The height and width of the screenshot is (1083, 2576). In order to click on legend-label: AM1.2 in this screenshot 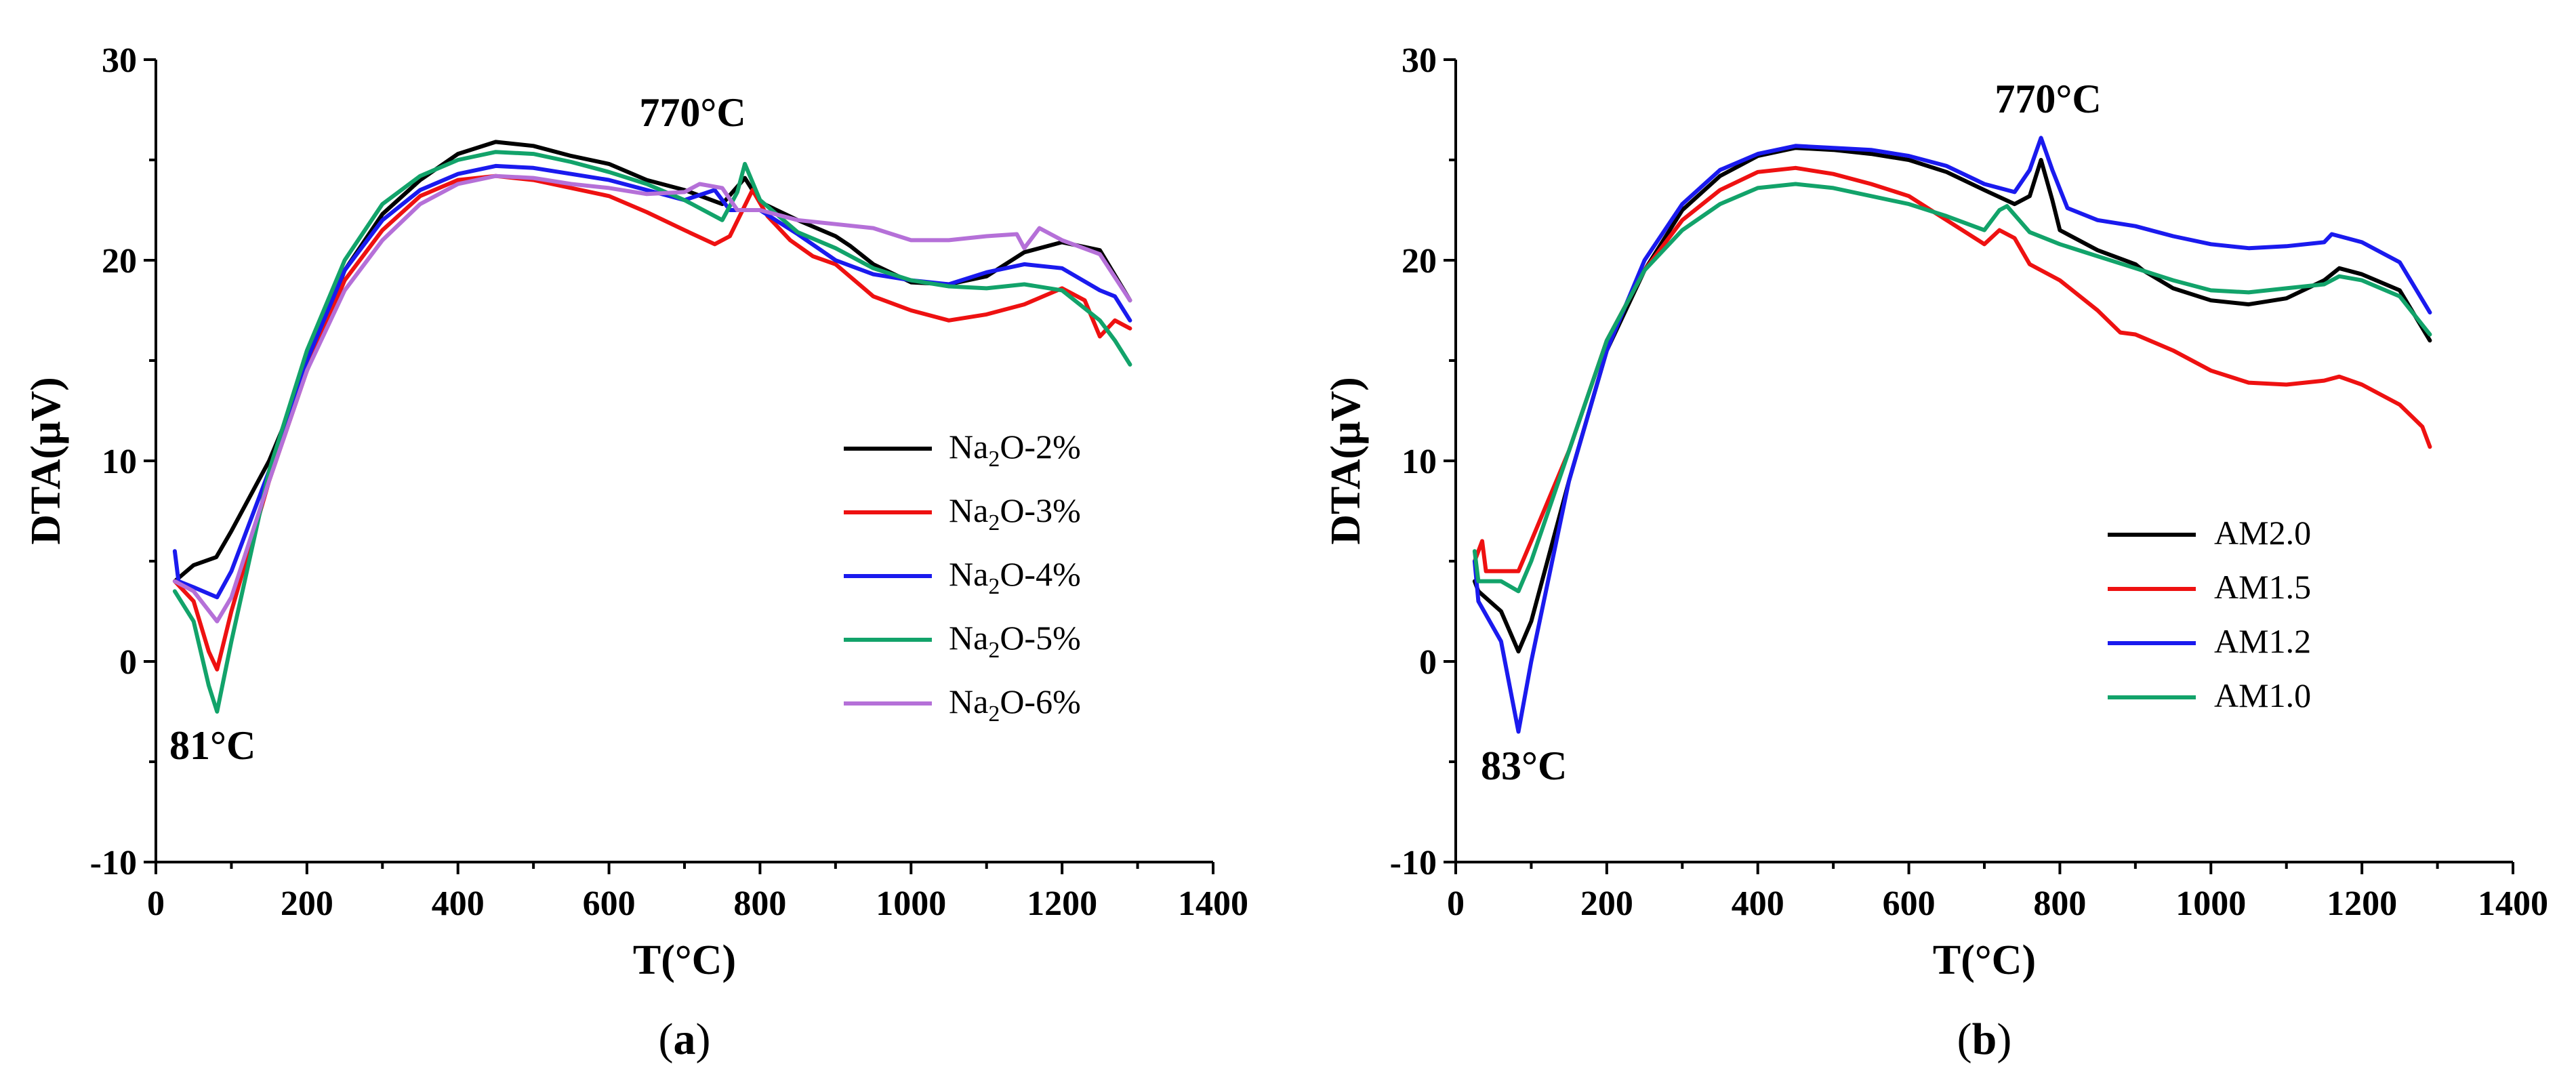, I will do `click(2262, 641)`.